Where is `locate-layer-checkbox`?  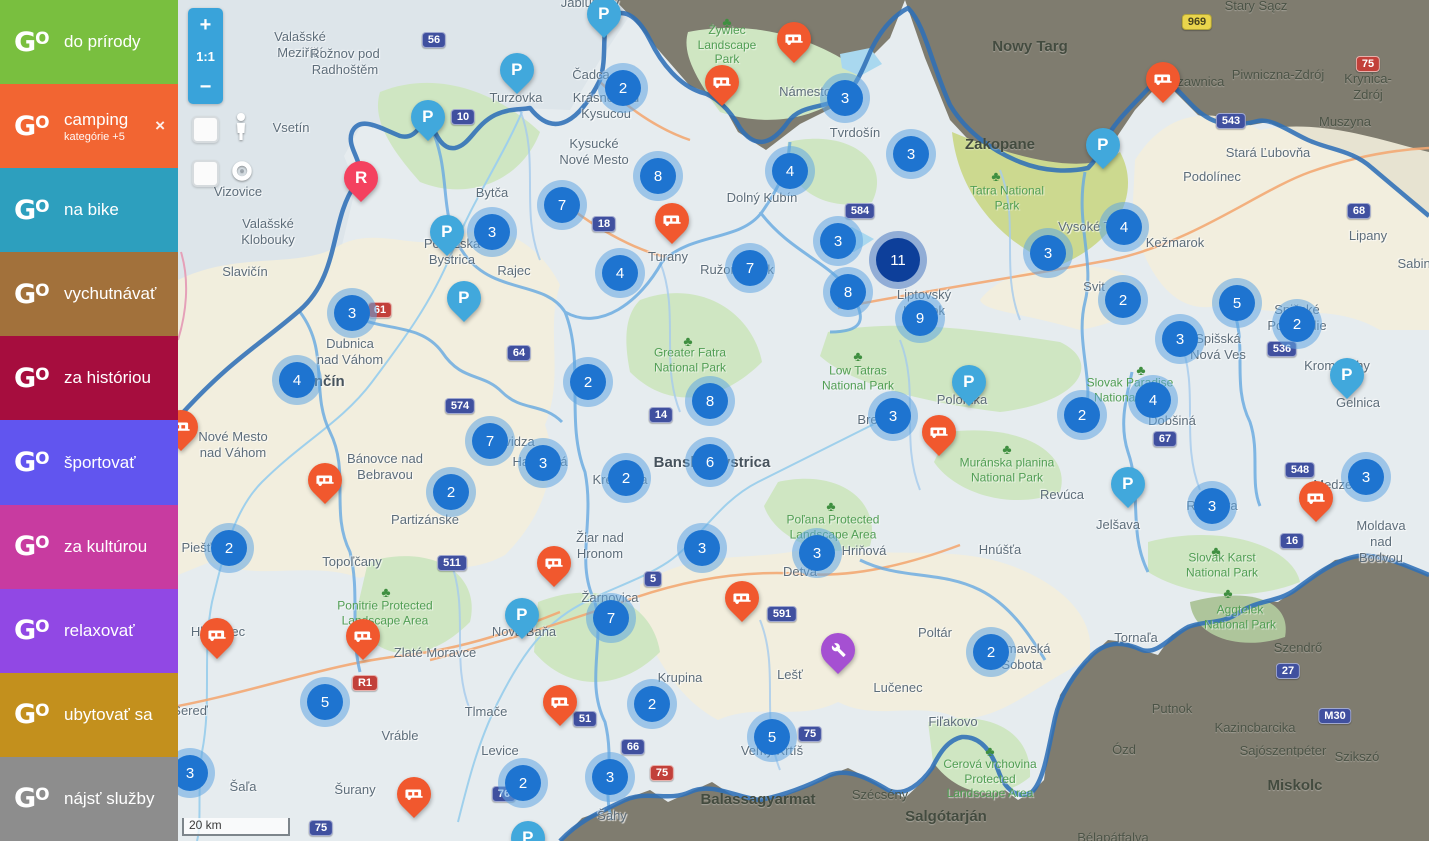 locate-layer-checkbox is located at coordinates (205, 173).